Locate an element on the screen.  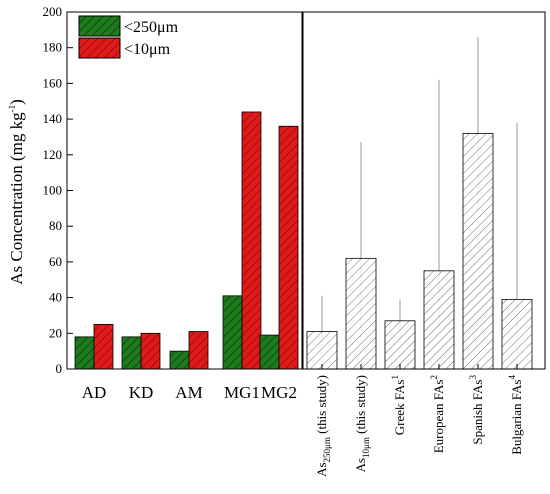
bar-10um-mg2 is located at coordinates (288, 247).